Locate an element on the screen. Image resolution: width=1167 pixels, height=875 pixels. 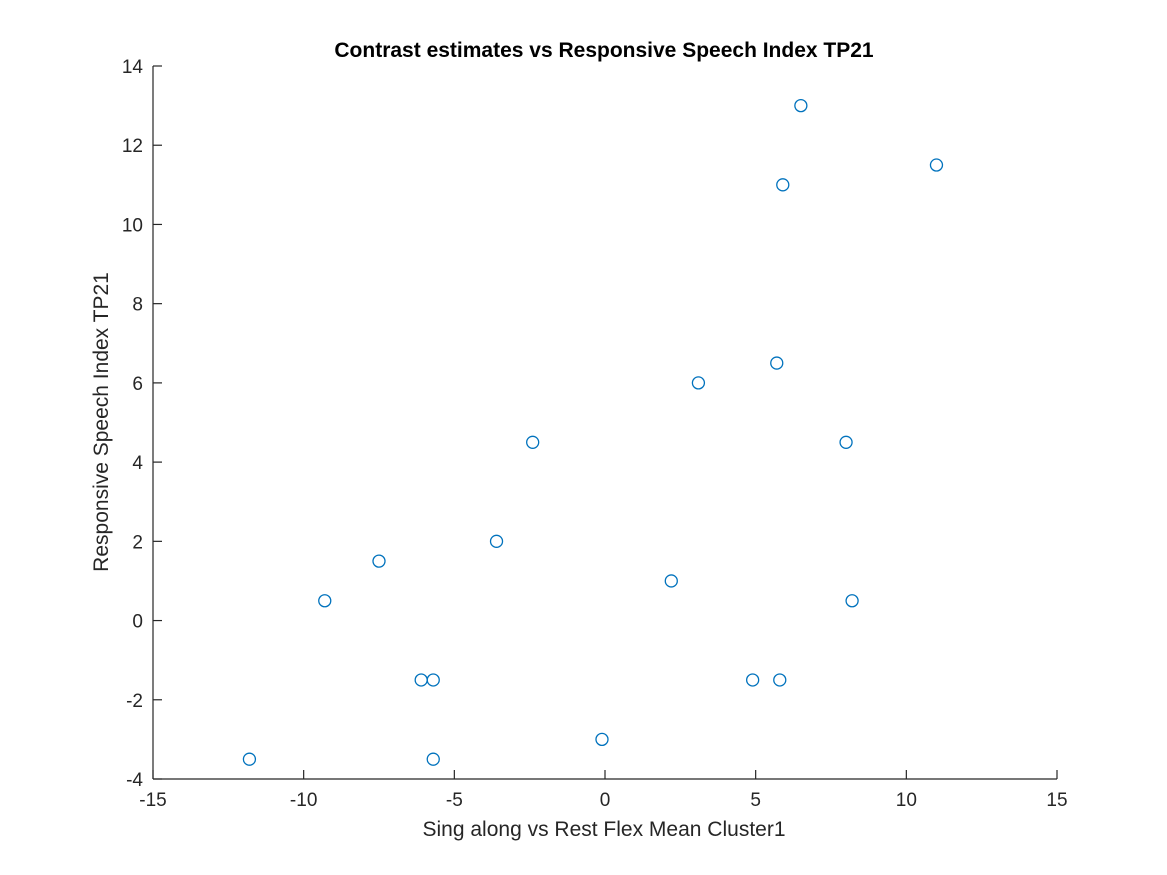
y-tick-label: 8 is located at coordinates (137, 305).